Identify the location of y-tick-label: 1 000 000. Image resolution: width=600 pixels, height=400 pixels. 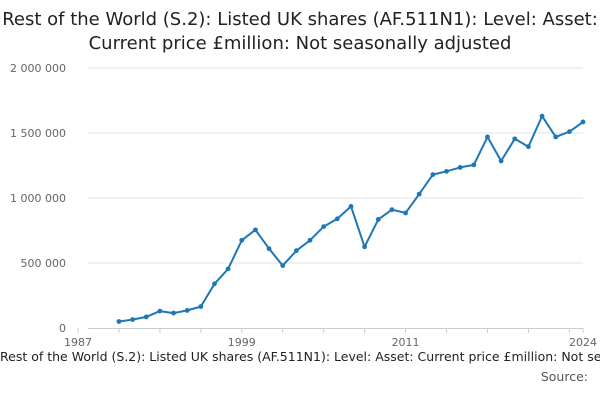
(38, 198).